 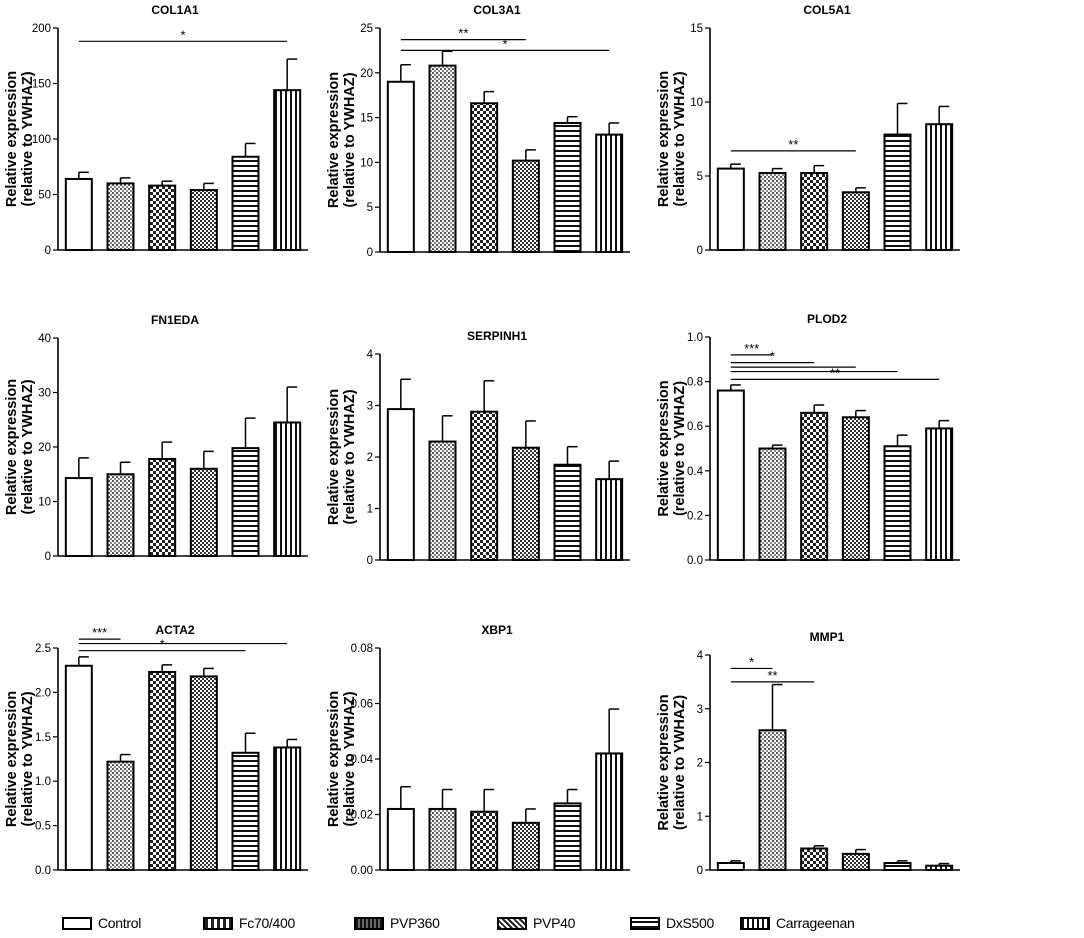 What do you see at coordinates (827, 10) in the screenshot?
I see `chart-title: COL5A1` at bounding box center [827, 10].